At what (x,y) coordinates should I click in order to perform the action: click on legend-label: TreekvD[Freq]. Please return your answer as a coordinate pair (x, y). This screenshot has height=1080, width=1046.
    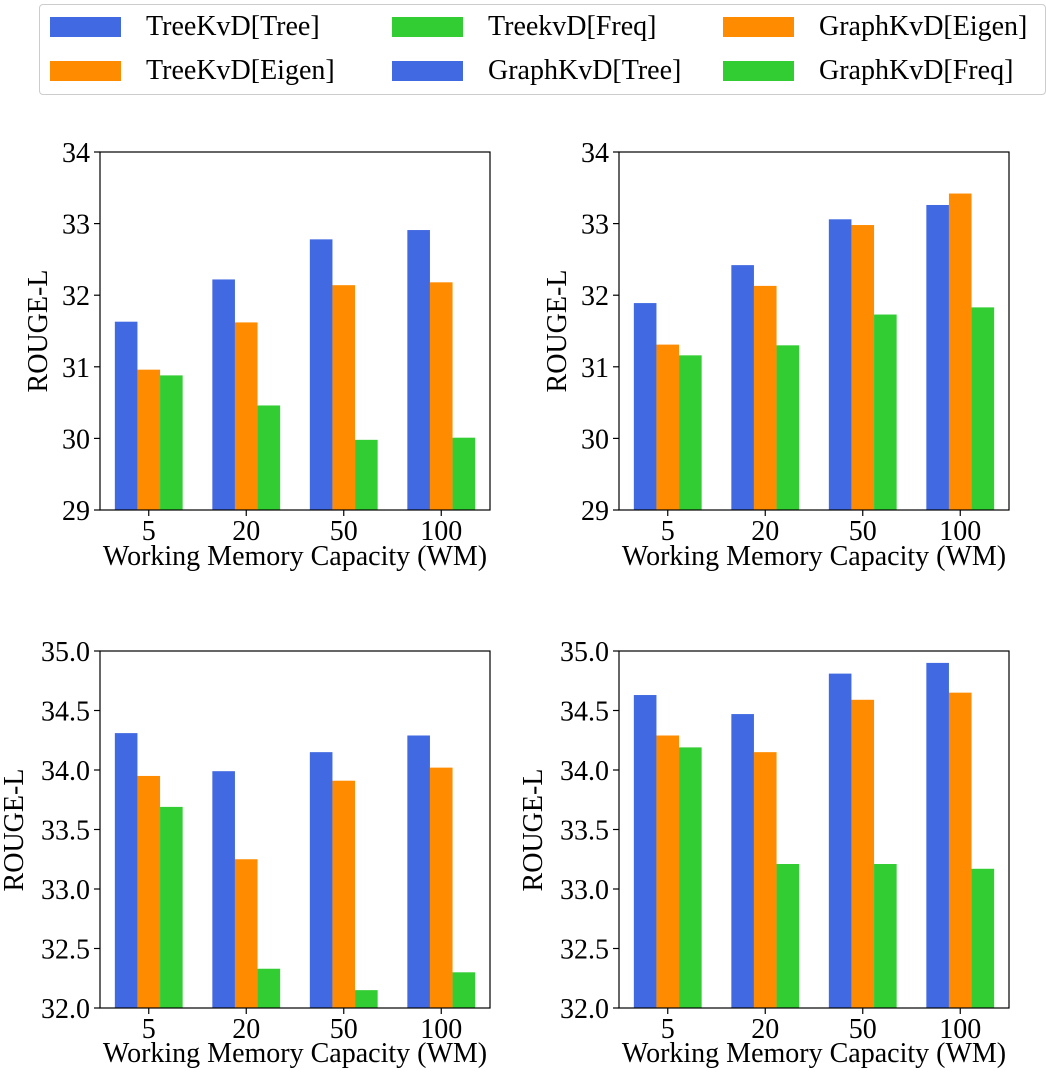
    Looking at the image, I should click on (572, 26).